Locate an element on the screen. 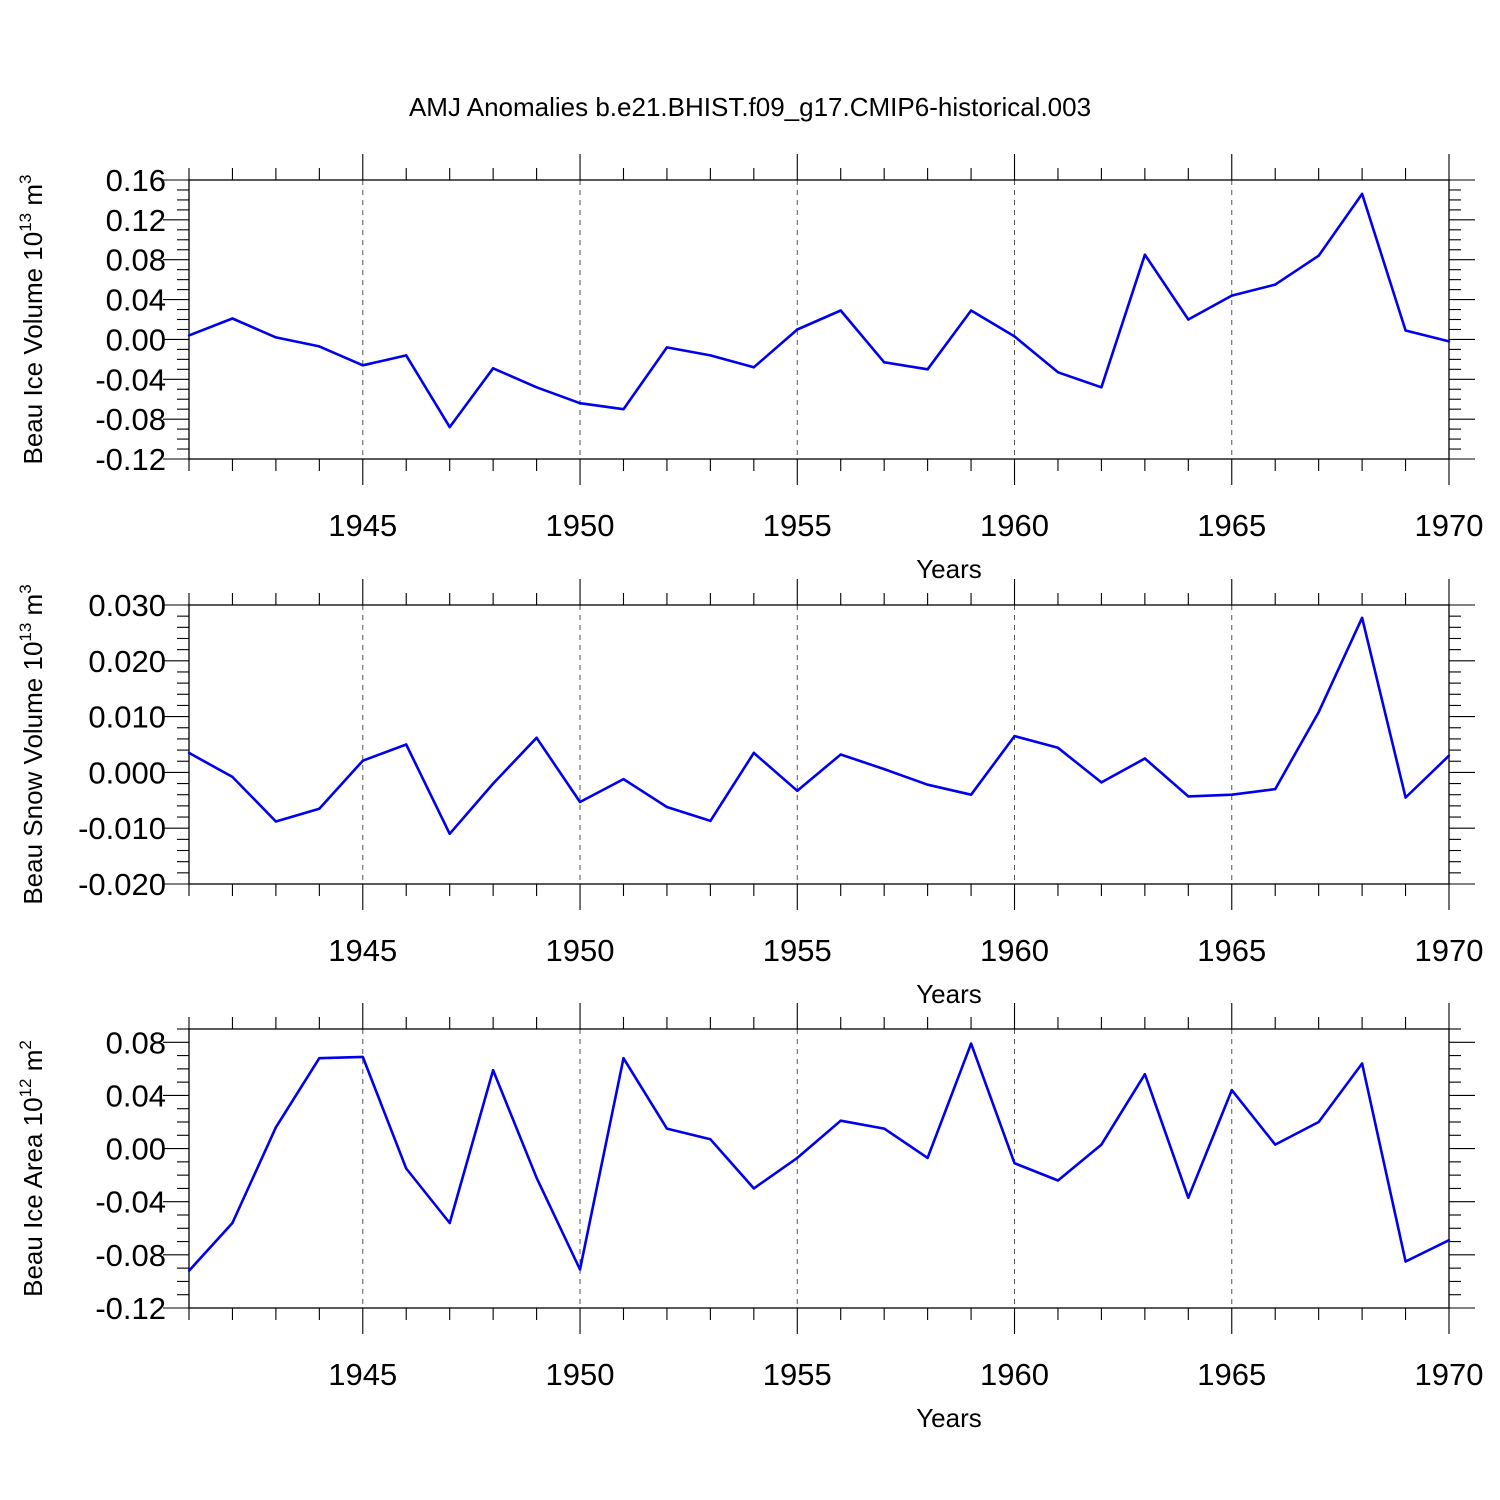 This screenshot has width=1500, height=1500. series-line is located at coordinates (819, 726).